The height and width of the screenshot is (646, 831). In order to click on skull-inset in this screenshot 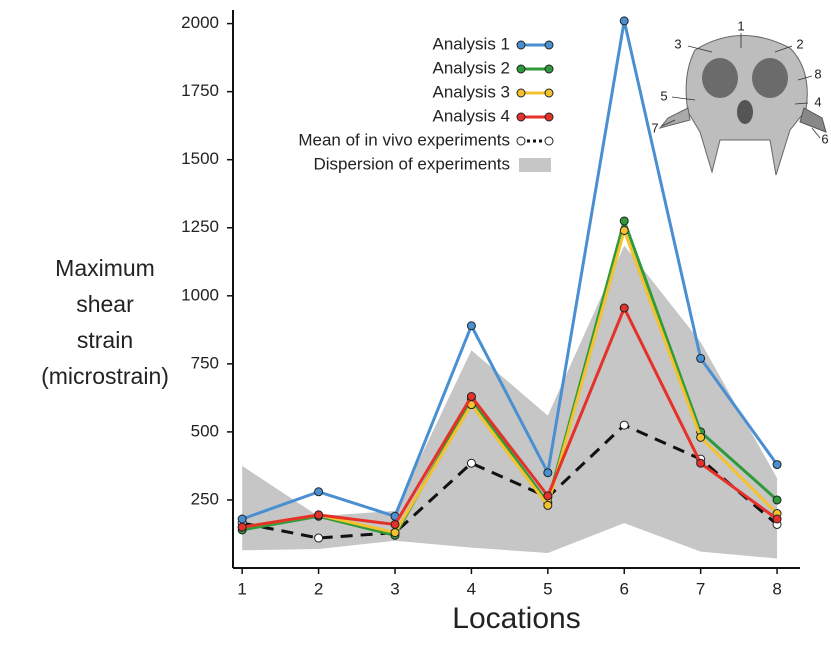, I will do `click(742, 104)`.